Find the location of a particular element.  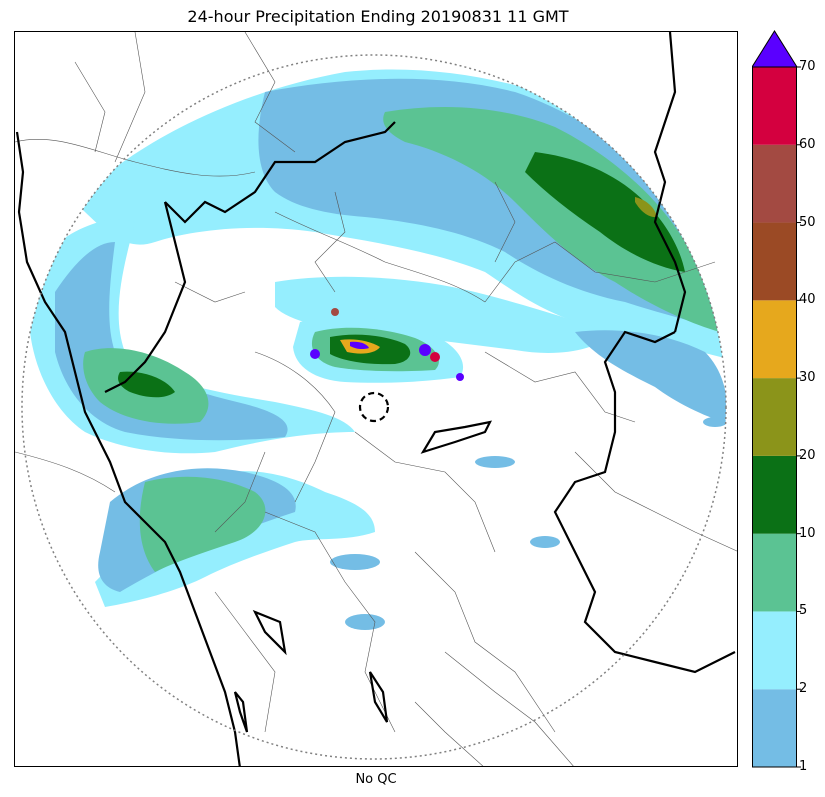

colorbar-tick-label: 10 is located at coordinates (807, 533).